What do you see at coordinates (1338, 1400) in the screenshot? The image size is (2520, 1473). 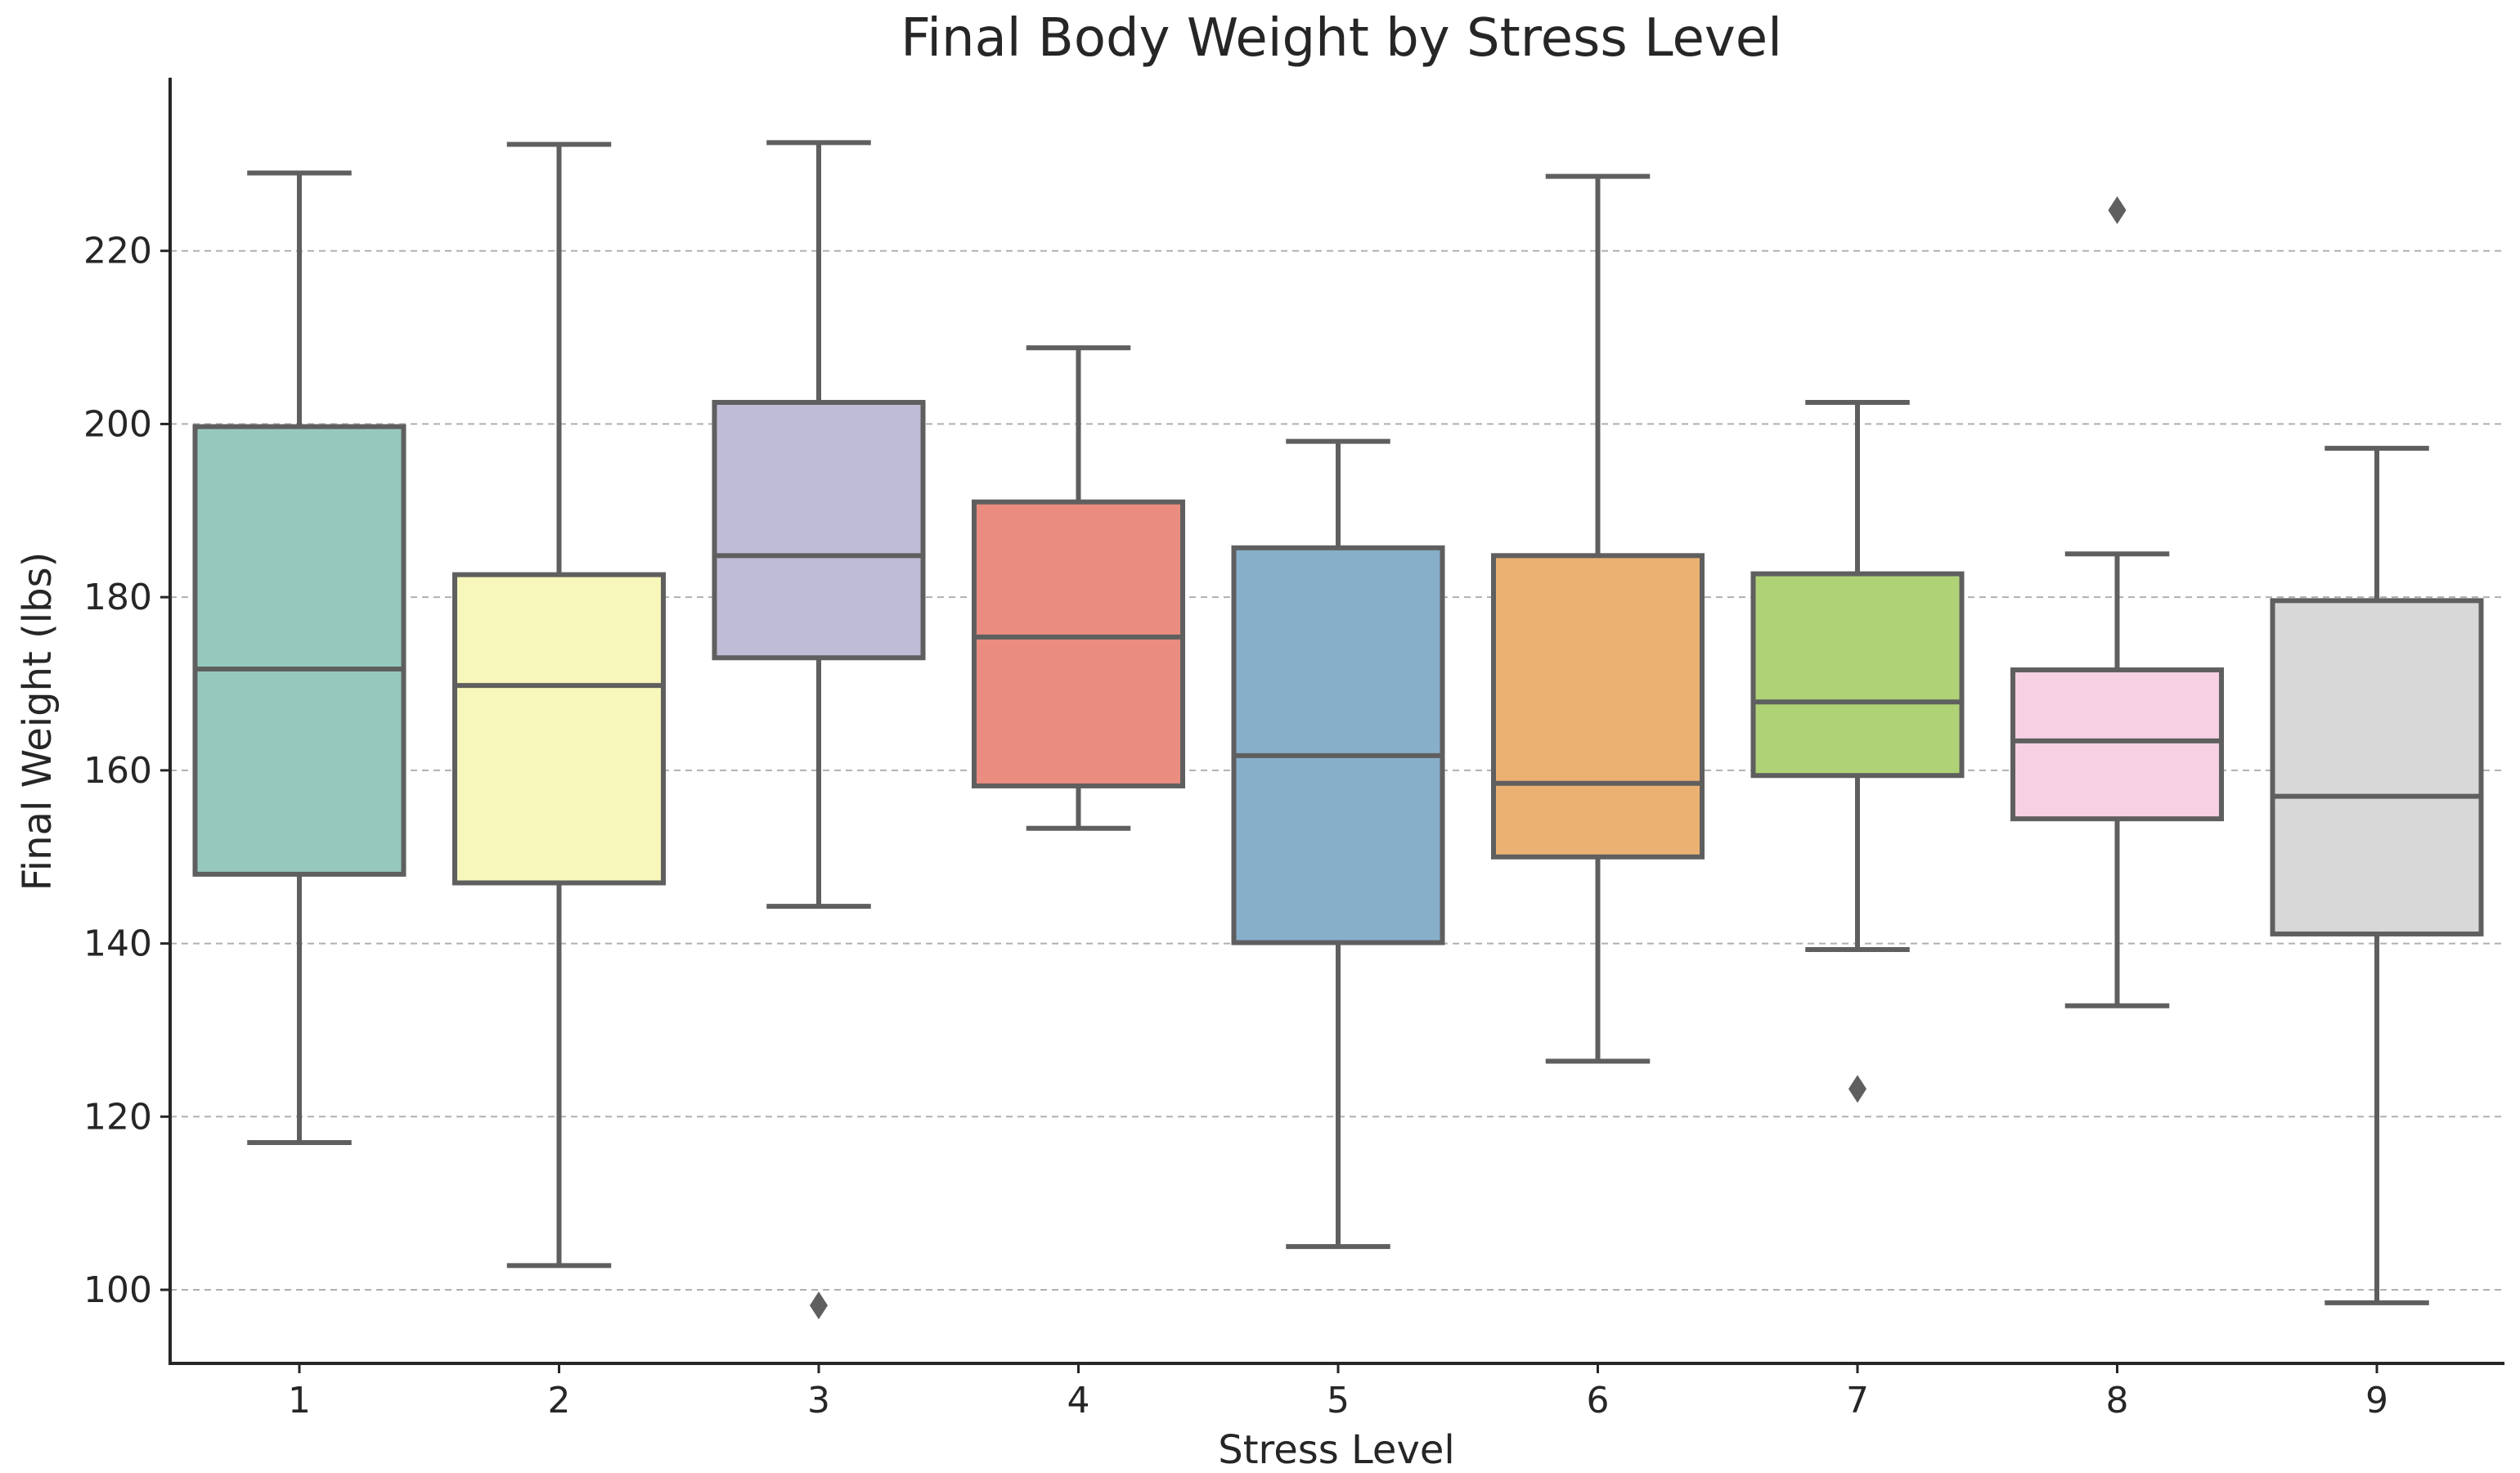 I see `x-tick-label: 5` at bounding box center [1338, 1400].